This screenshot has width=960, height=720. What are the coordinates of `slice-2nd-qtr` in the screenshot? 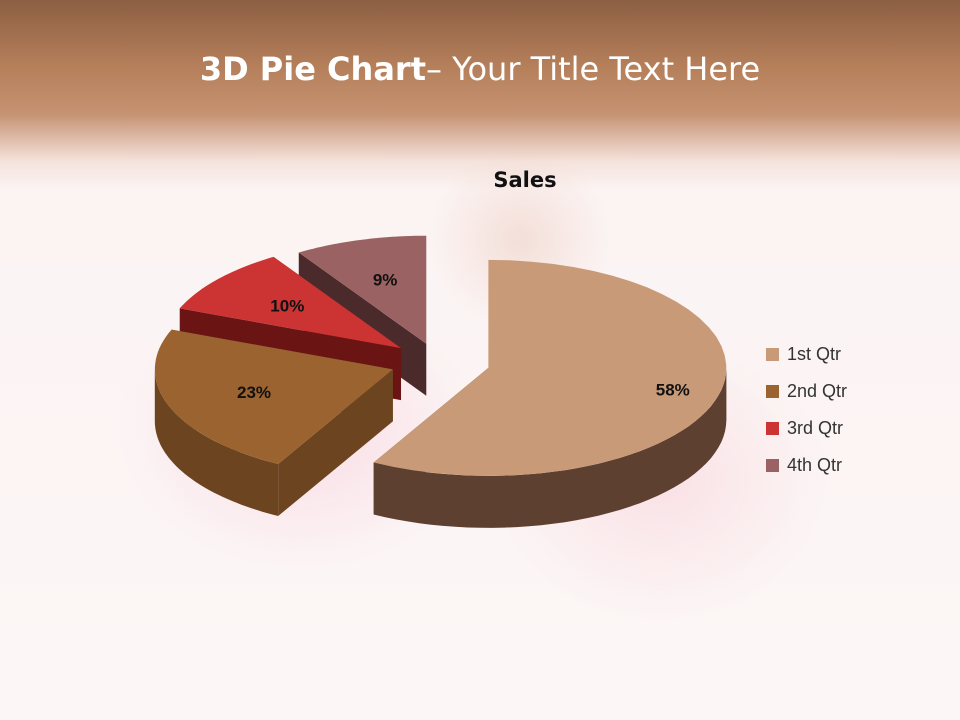 It's located at (273, 396).